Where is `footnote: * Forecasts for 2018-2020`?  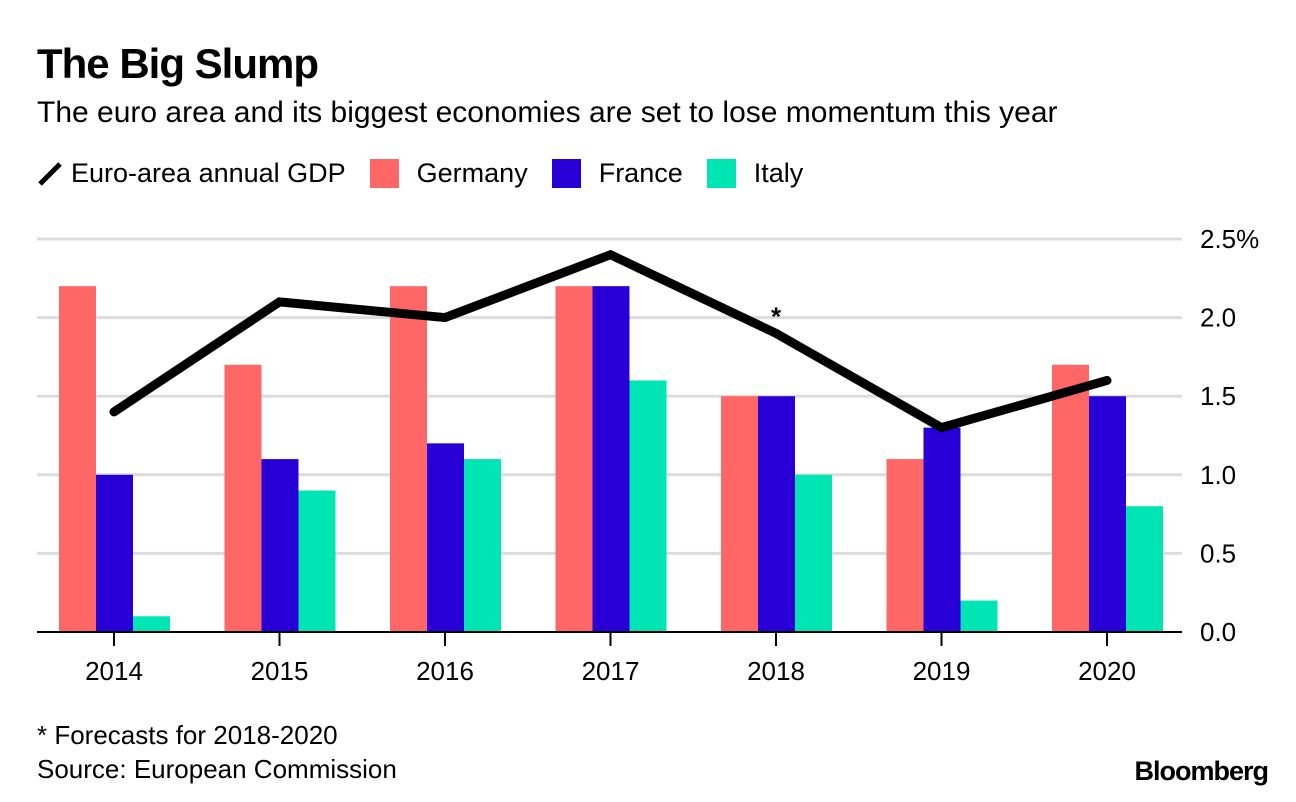
footnote: * Forecasts for 2018-2020 is located at coordinates (187, 735).